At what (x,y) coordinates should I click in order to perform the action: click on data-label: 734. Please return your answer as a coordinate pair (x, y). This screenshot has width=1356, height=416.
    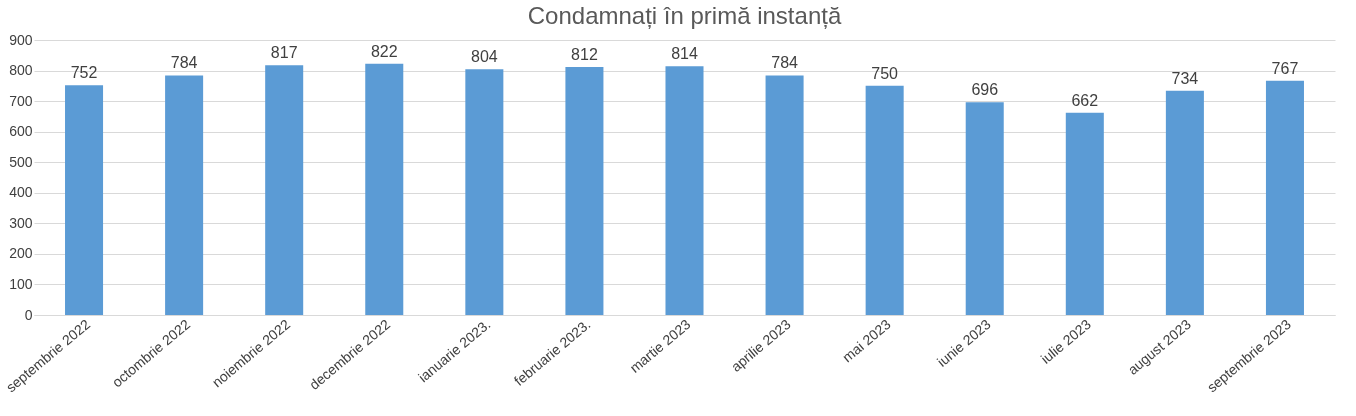
    Looking at the image, I should click on (1185, 78).